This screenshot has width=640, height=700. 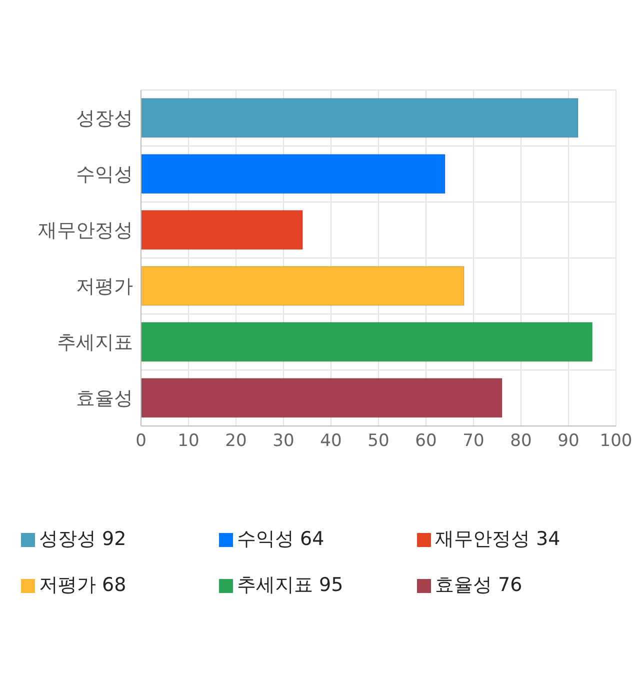 What do you see at coordinates (521, 441) in the screenshot?
I see `x-tick-label: 80` at bounding box center [521, 441].